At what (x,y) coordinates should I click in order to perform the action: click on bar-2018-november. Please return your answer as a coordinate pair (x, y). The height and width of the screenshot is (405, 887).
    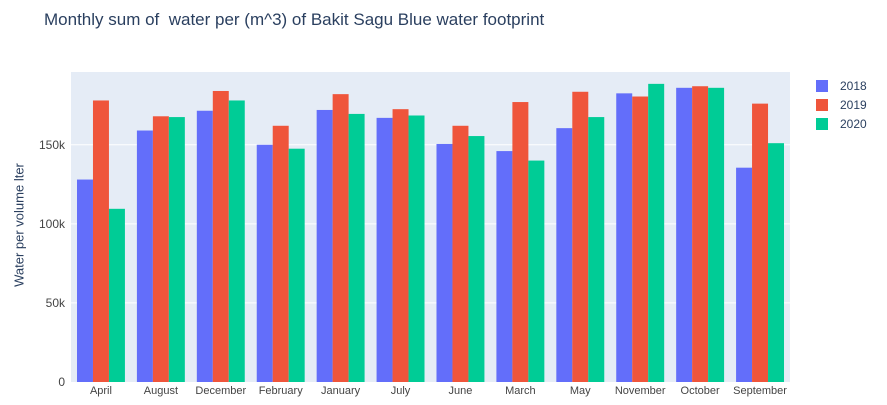
    Looking at the image, I should click on (624, 237).